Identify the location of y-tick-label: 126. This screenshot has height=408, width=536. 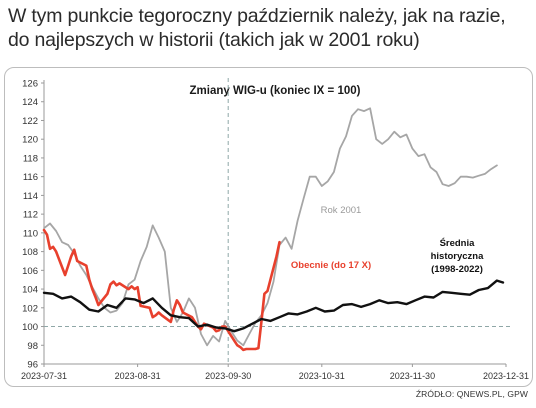
(30, 84).